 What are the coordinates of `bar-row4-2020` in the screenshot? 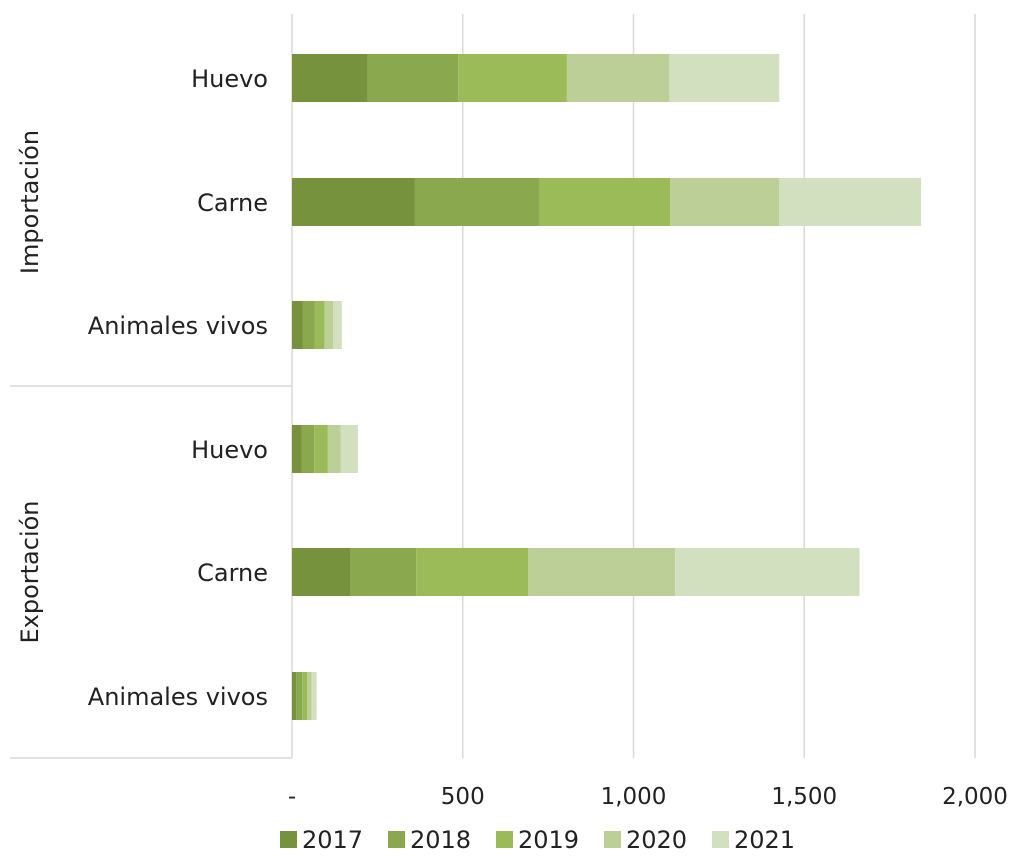 It's located at (602, 572).